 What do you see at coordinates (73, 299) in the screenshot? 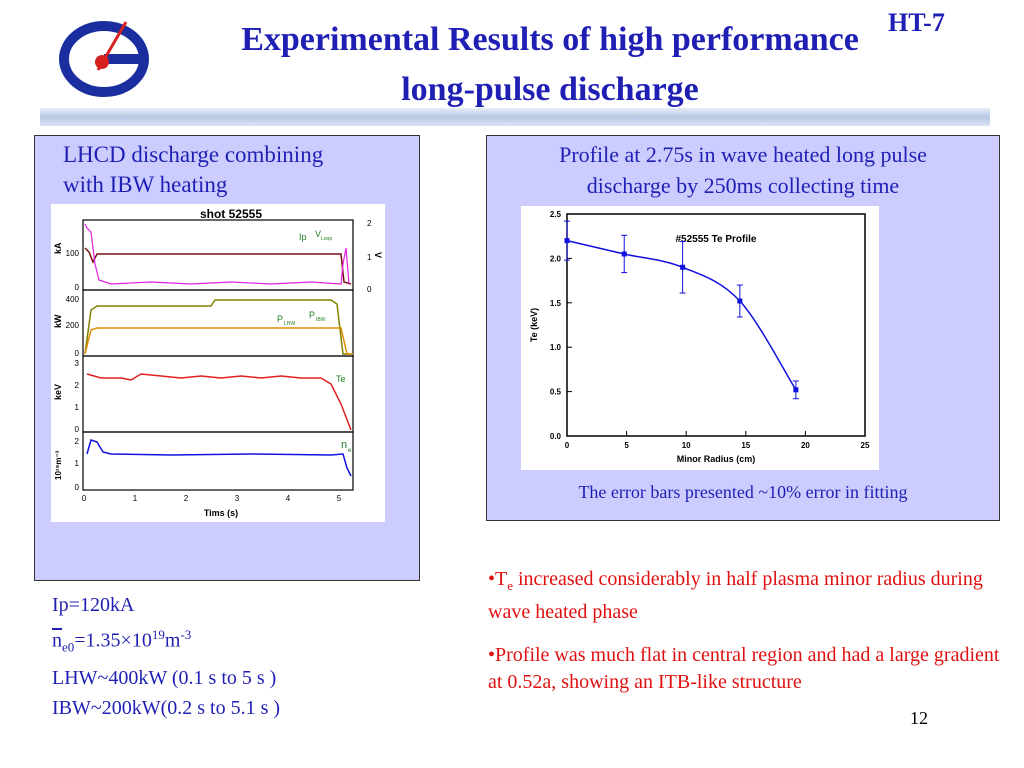
I see `p2-ytick-400: 400` at bounding box center [73, 299].